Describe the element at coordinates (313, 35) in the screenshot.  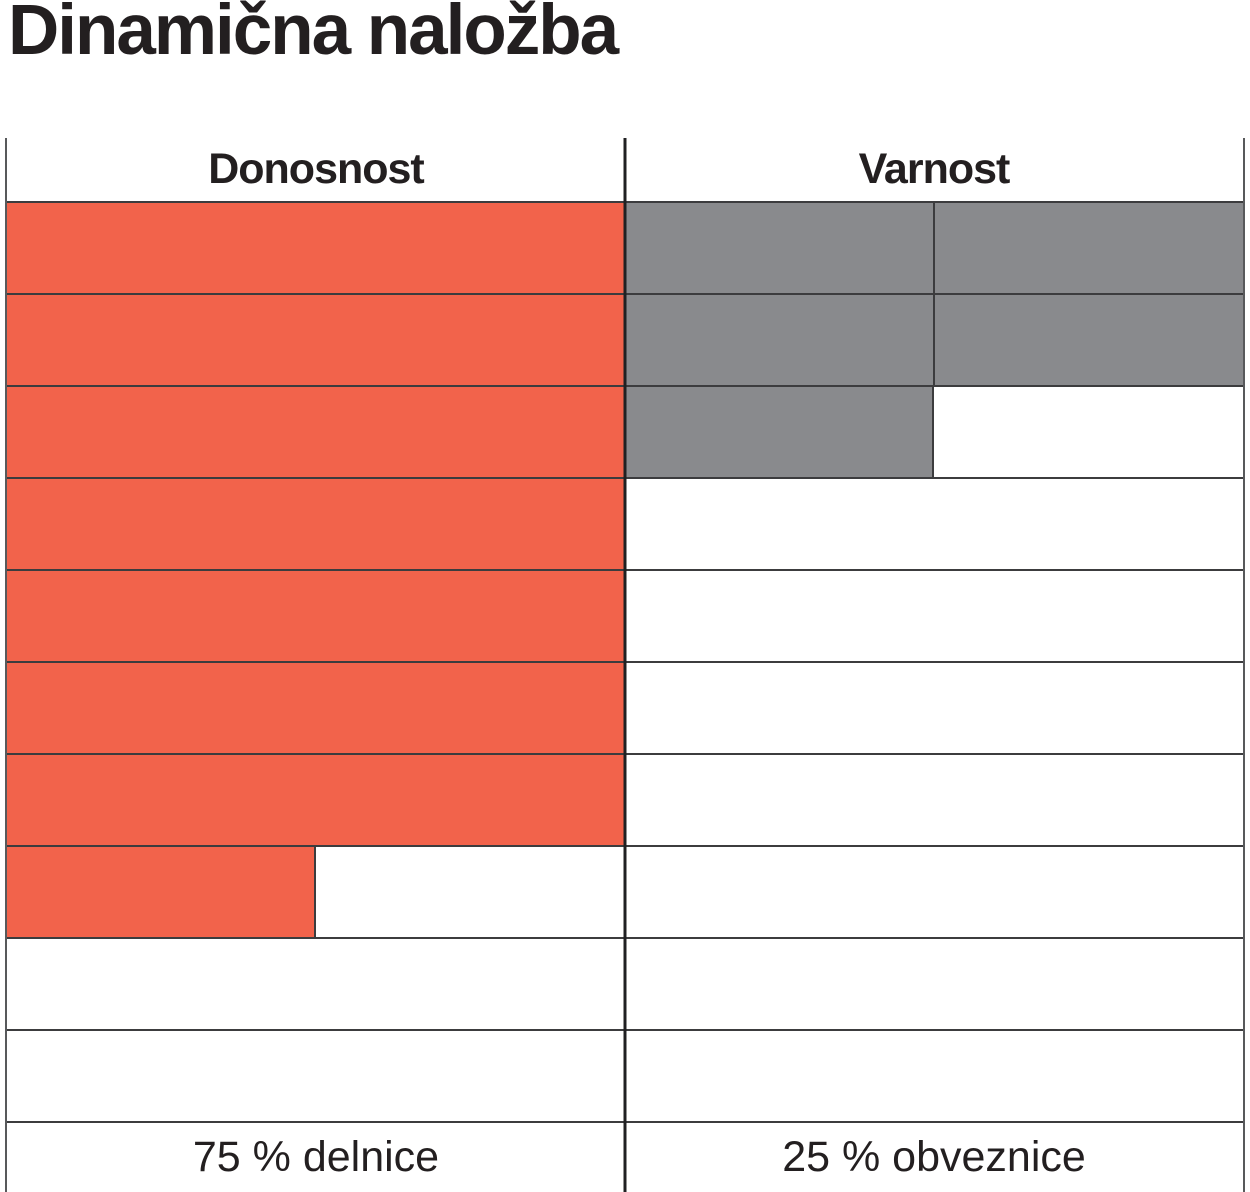
I see `page-title: Dinamična naložba` at that location.